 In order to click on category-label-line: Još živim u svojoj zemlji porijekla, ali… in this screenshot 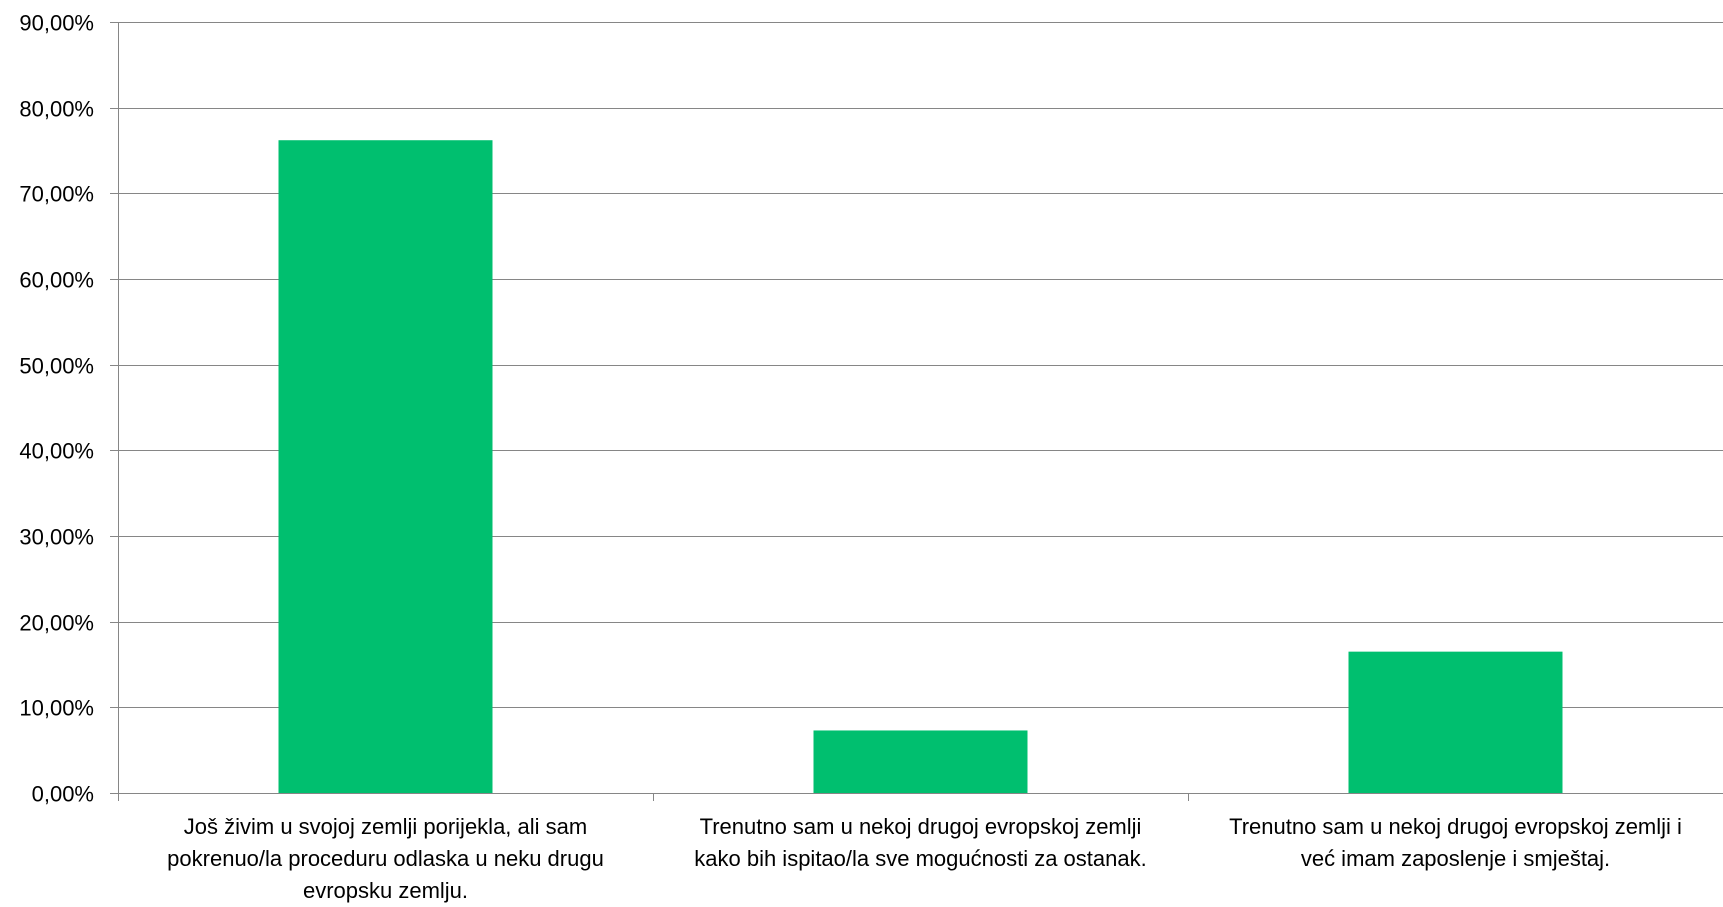, I will do `click(385, 826)`.